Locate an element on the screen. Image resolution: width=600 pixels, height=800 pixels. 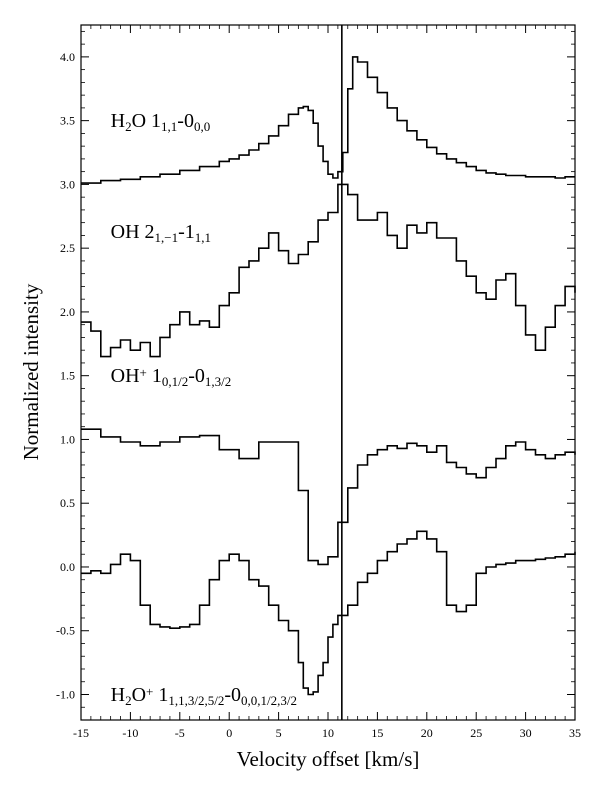
series-label-0: H2O 11,1-00,0 is located at coordinates (161, 122).